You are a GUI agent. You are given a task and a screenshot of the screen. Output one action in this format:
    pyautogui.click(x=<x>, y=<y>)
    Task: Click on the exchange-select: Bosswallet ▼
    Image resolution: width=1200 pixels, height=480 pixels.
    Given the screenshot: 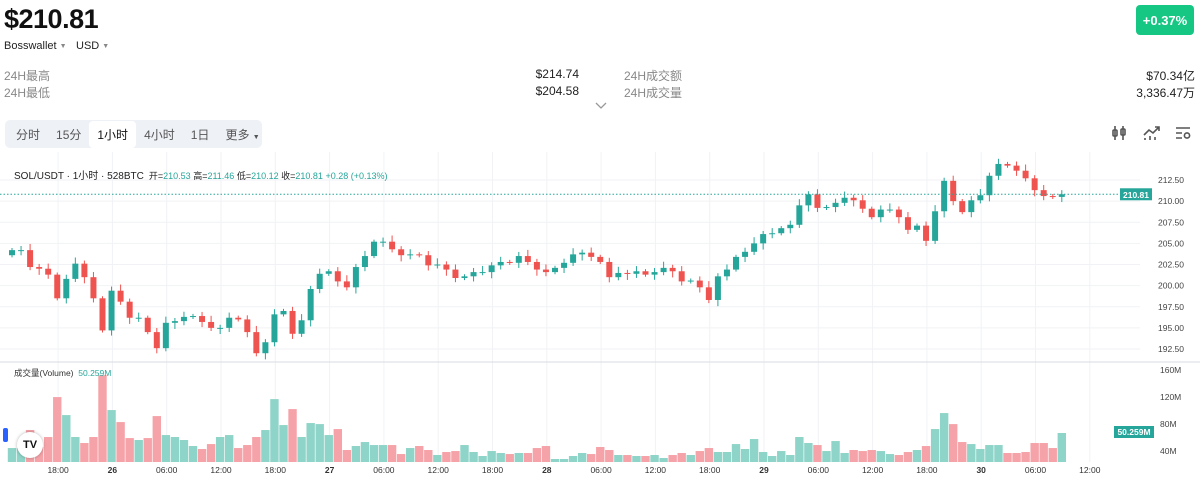 What is the action you would take?
    pyautogui.click(x=35, y=46)
    